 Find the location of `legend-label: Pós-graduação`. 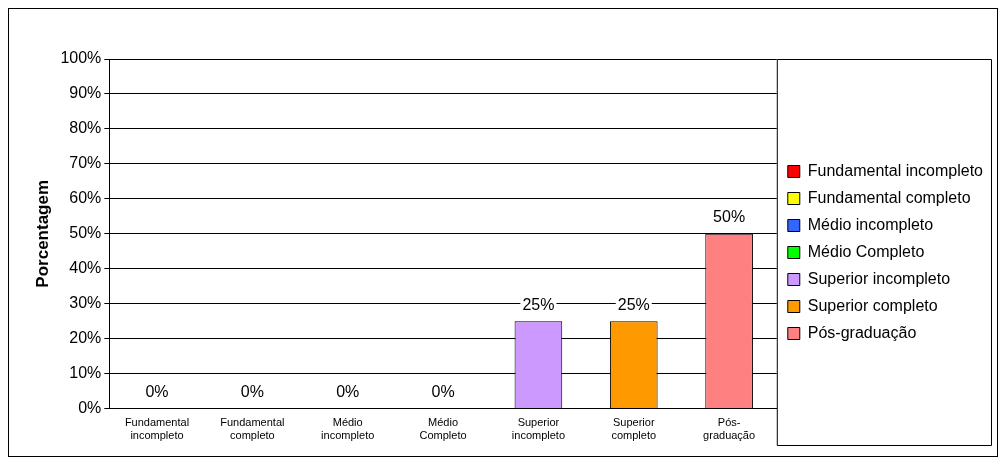

legend-label: Pós-graduação is located at coordinates (862, 332).